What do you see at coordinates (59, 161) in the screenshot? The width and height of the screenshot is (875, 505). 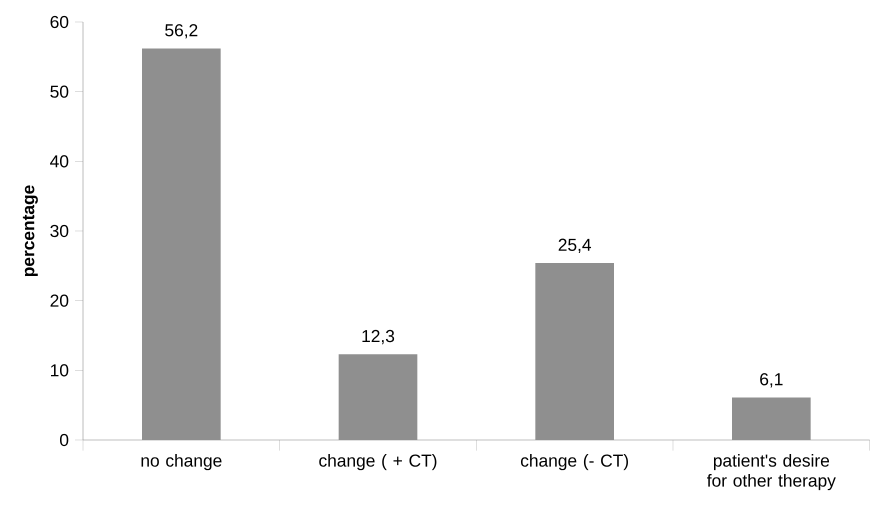 I see `y-tick-label: 40` at bounding box center [59, 161].